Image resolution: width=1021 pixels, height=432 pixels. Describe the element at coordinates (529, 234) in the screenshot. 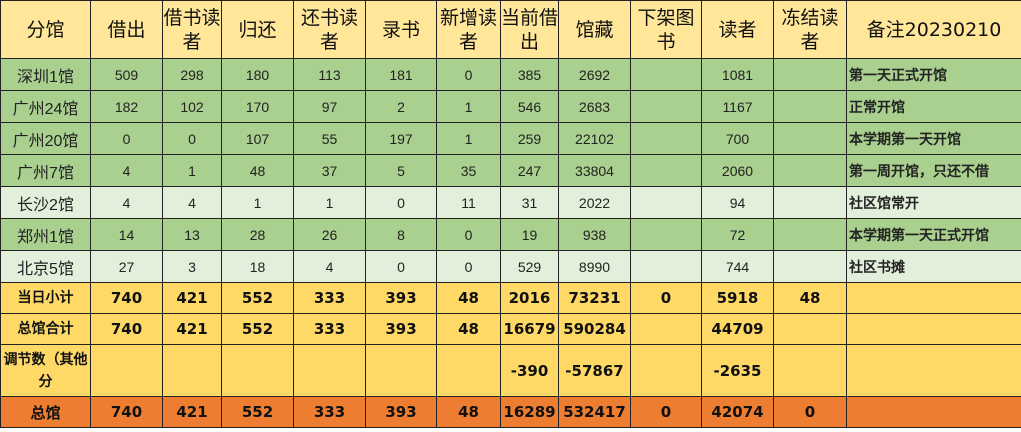

I see `value-cell: 19` at that location.